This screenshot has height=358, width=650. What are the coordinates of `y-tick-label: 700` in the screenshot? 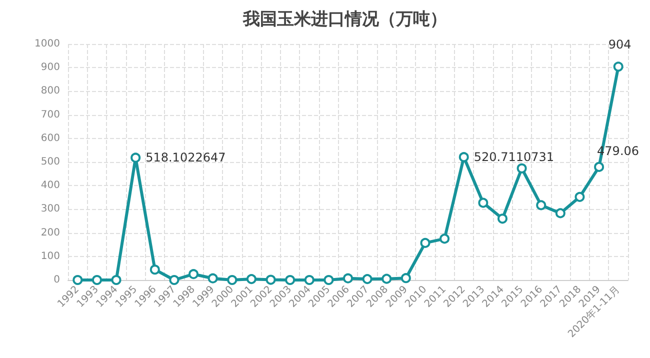 It's located at (50, 114).